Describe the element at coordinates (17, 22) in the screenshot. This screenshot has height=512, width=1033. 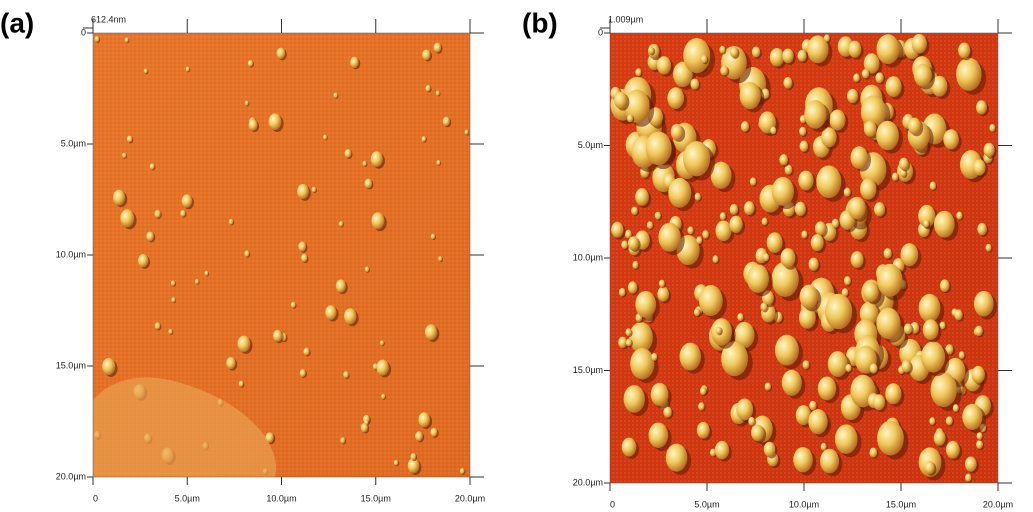
I see `panel-label: (a)` at that location.